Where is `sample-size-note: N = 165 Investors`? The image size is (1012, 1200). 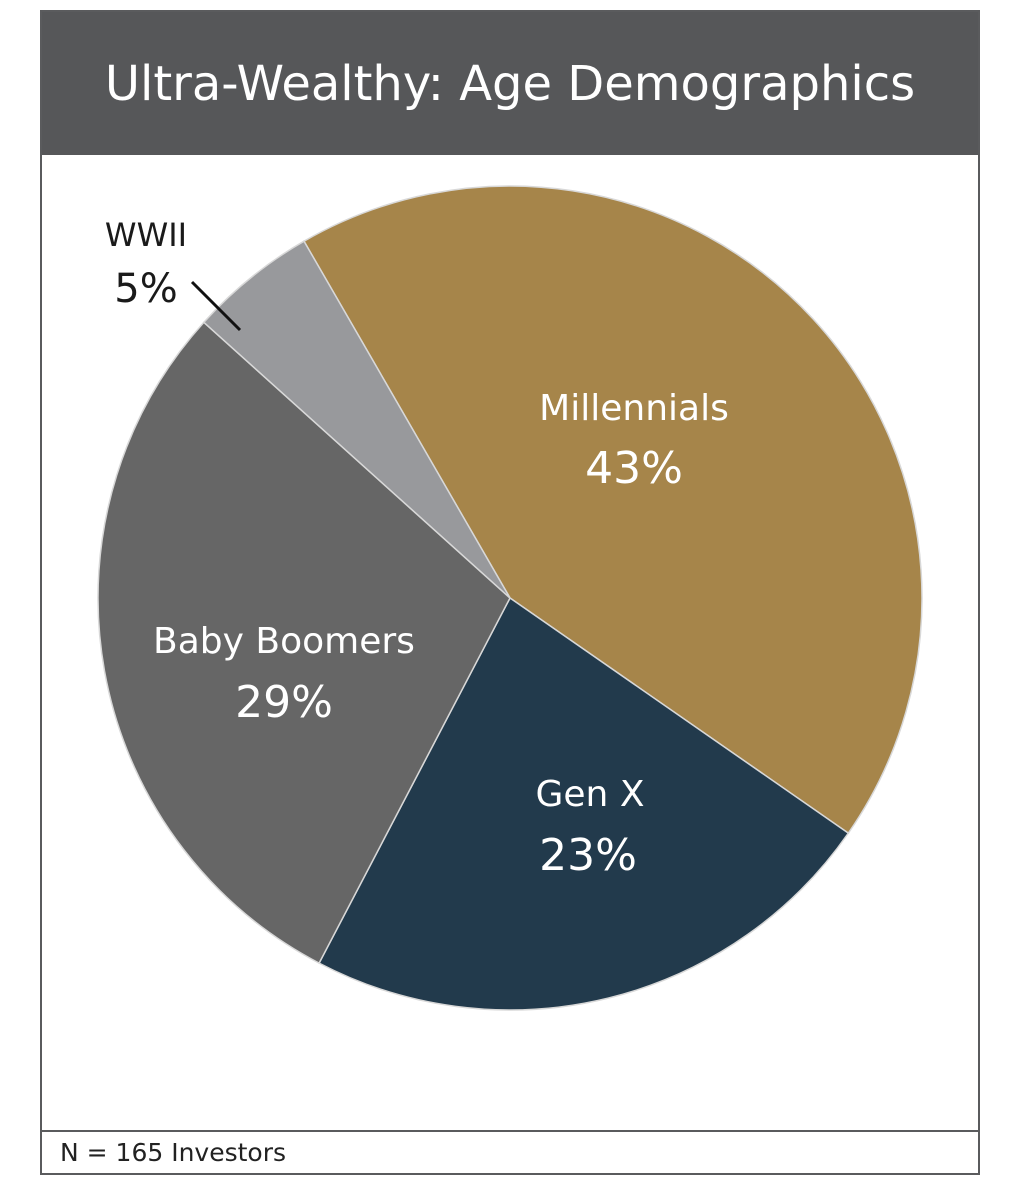
sample-size-note: N = 165 Investors is located at coordinates (173, 1152).